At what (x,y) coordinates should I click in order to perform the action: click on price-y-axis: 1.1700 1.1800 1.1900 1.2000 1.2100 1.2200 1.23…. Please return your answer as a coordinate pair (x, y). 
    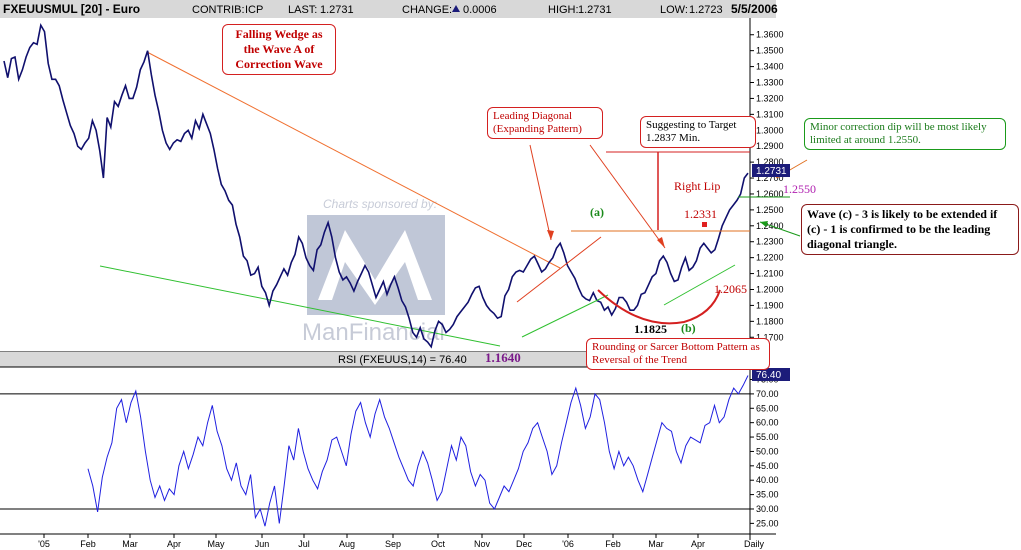
    Looking at the image, I should click on (767, 186).